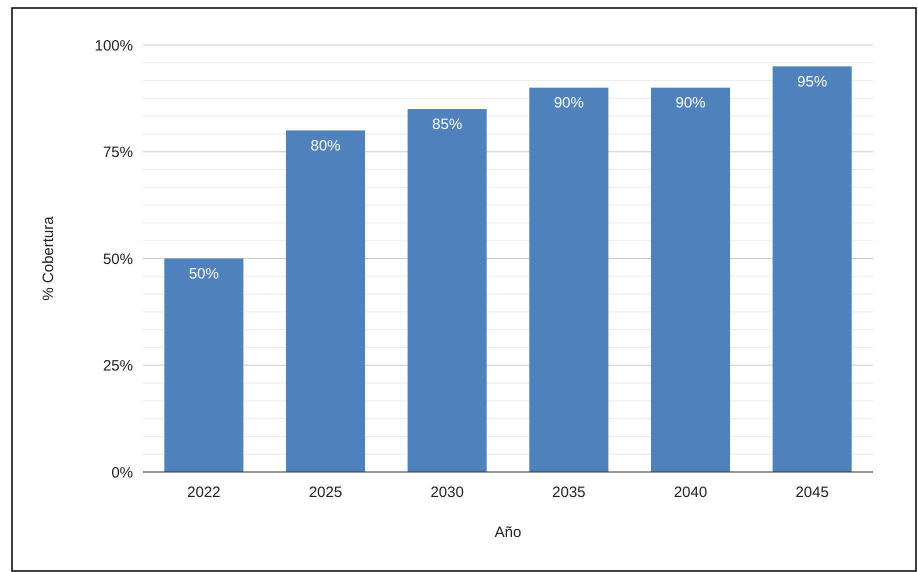 This screenshot has width=918, height=572. I want to click on x-tick-label: 2025, so click(325, 492).